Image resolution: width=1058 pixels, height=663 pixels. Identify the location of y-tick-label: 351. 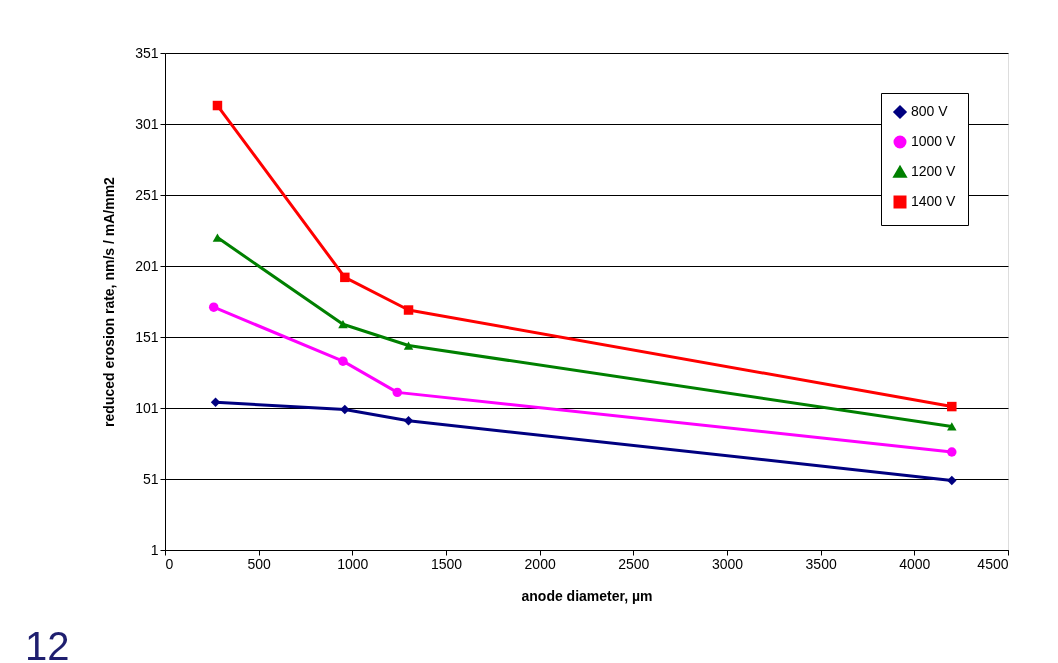
(147, 52).